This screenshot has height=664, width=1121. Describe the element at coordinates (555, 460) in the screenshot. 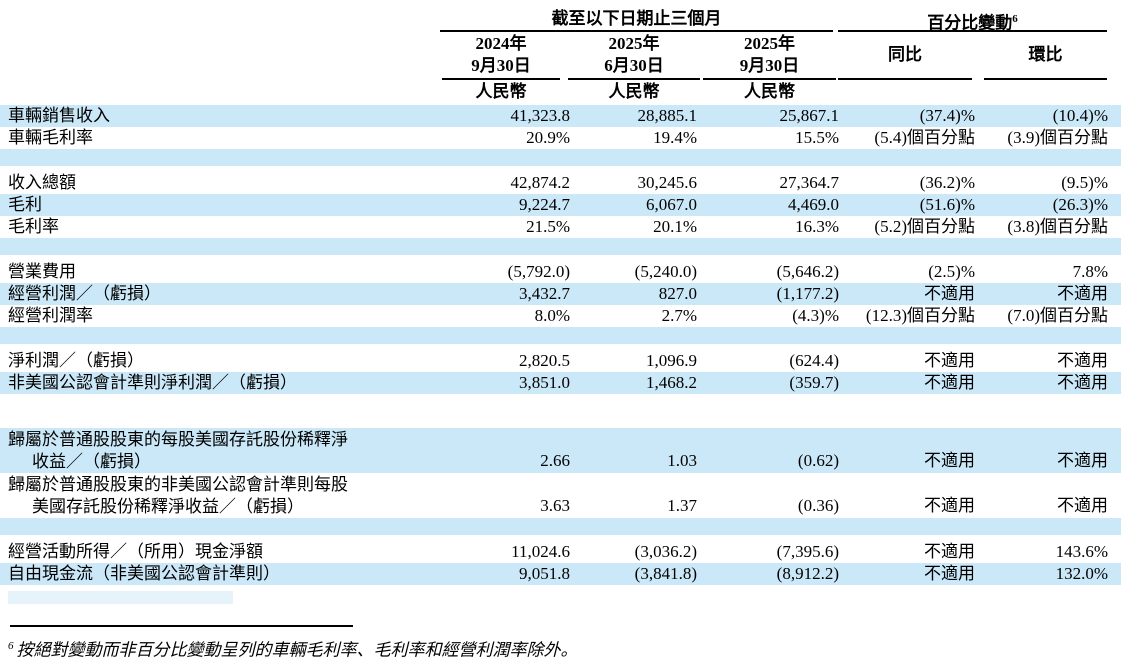

I see `cell-value-col1: 2.66` at that location.